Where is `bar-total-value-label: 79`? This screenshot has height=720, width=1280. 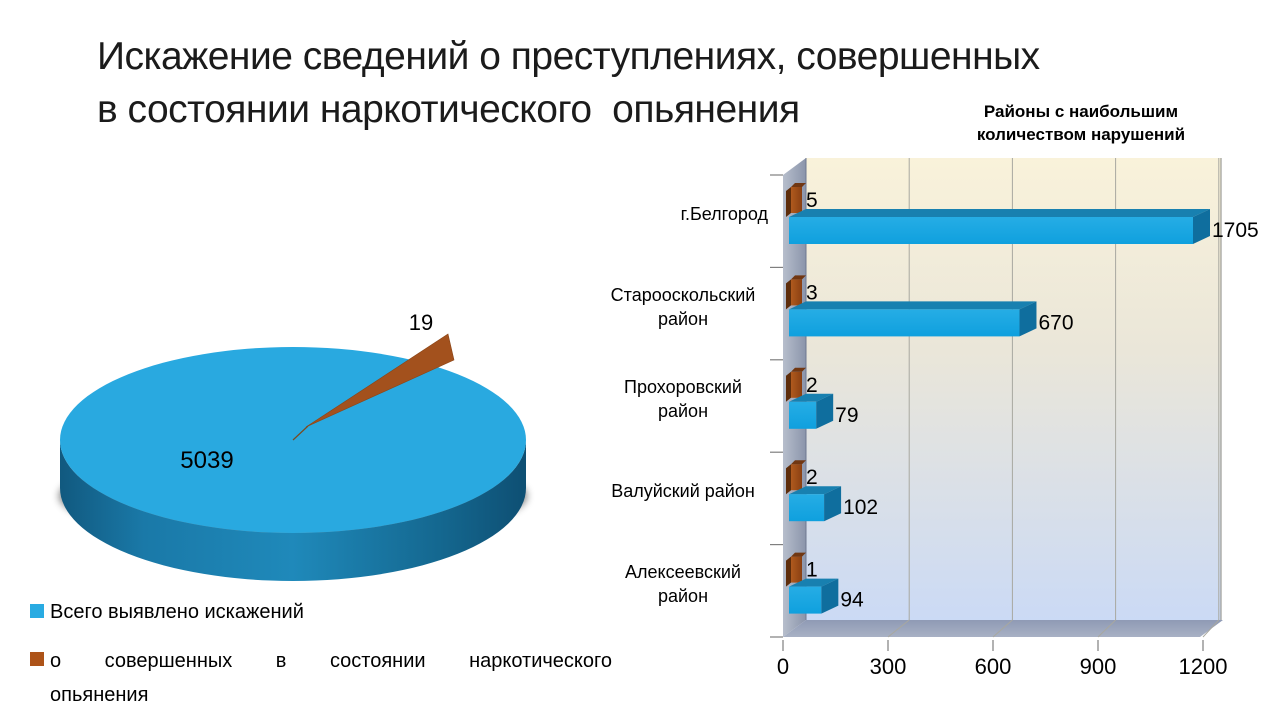
bar-total-value-label: 79 is located at coordinates (846, 415).